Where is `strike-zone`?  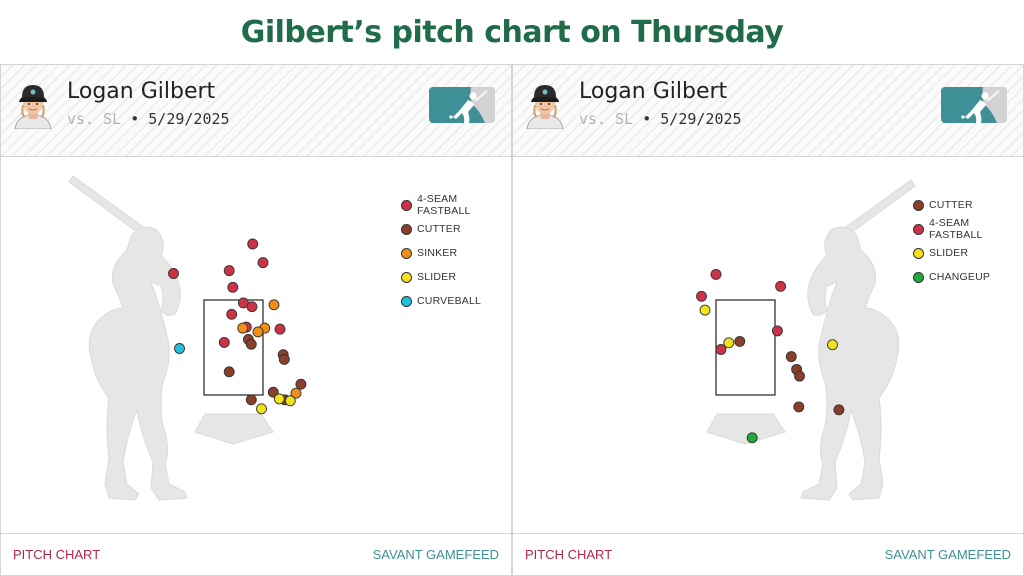
strike-zone is located at coordinates (233, 347).